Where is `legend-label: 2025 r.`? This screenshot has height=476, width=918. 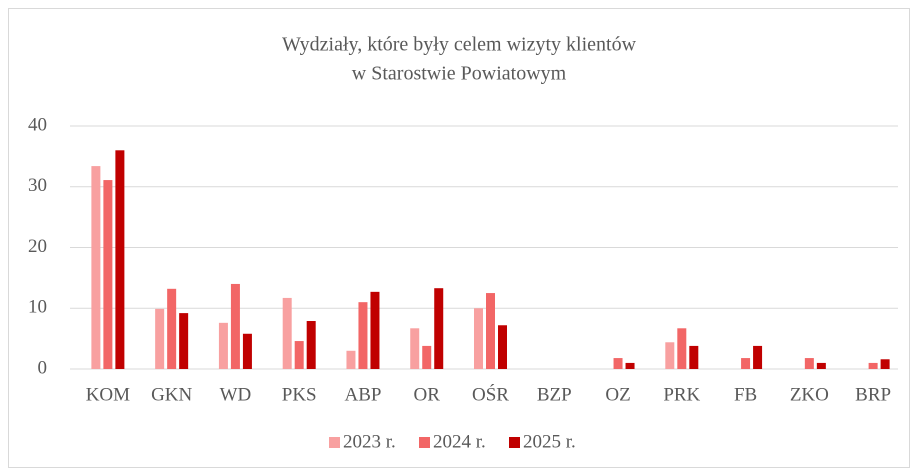 legend-label: 2025 r. is located at coordinates (549, 441).